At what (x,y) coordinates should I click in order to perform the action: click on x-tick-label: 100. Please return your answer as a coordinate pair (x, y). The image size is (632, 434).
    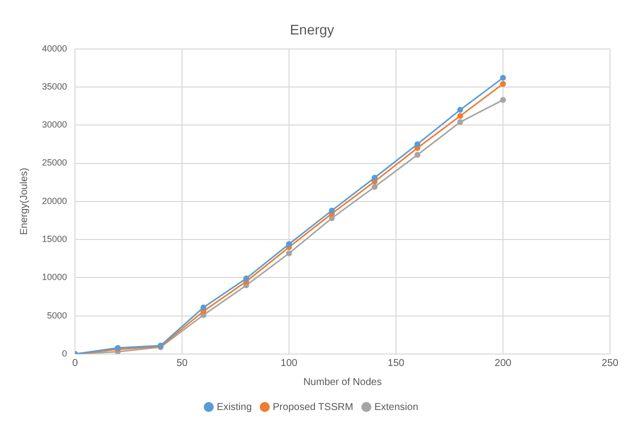
    Looking at the image, I should click on (289, 363).